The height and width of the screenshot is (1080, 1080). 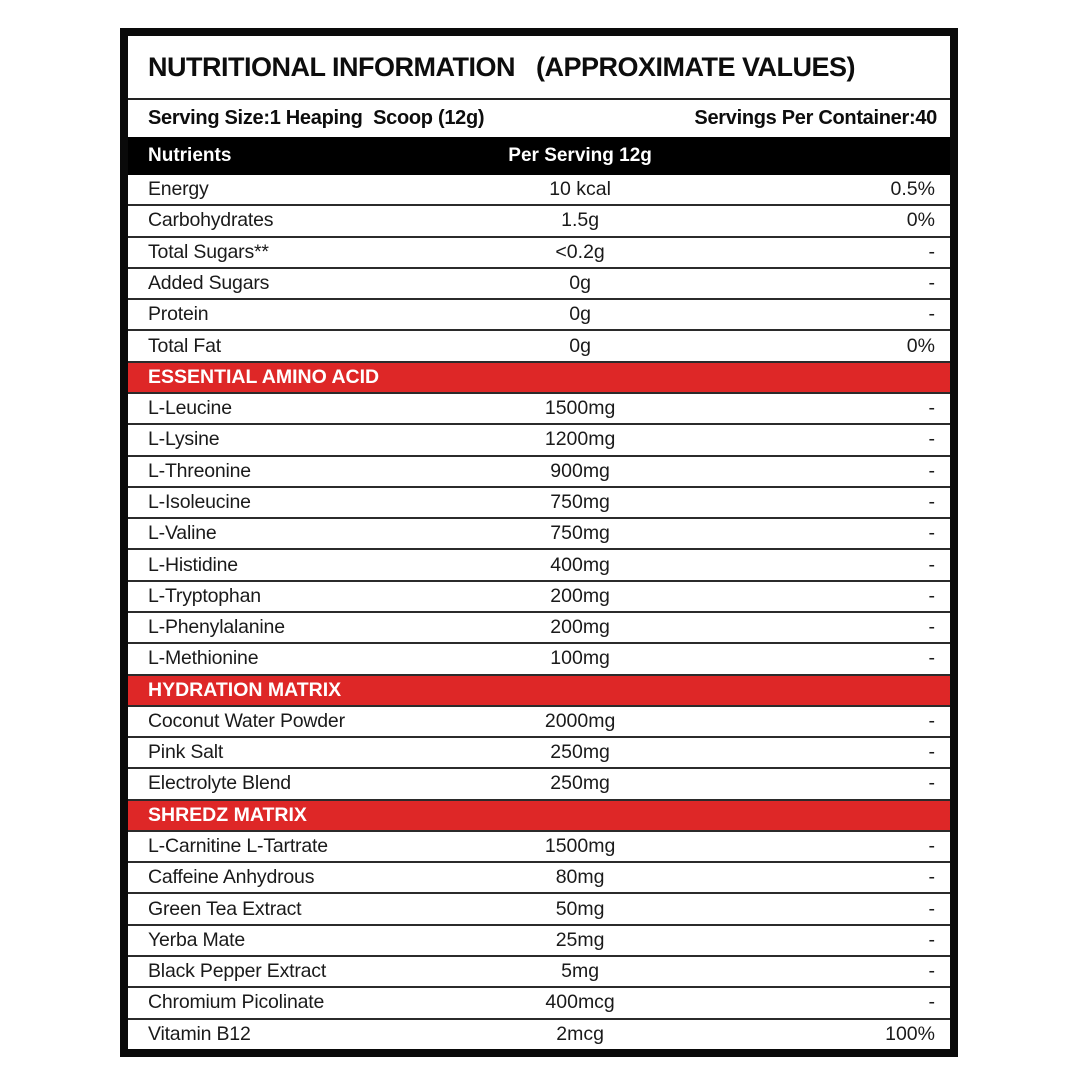 What do you see at coordinates (203, 658) in the screenshot?
I see `nutrient-name: L-Methionine` at bounding box center [203, 658].